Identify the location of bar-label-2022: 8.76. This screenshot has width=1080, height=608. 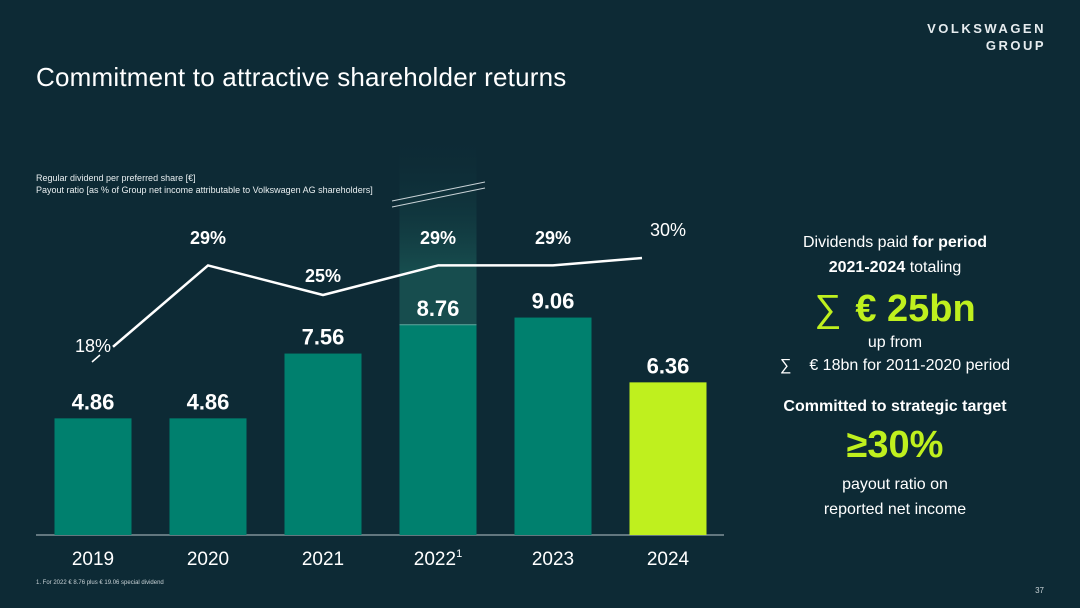
(438, 308).